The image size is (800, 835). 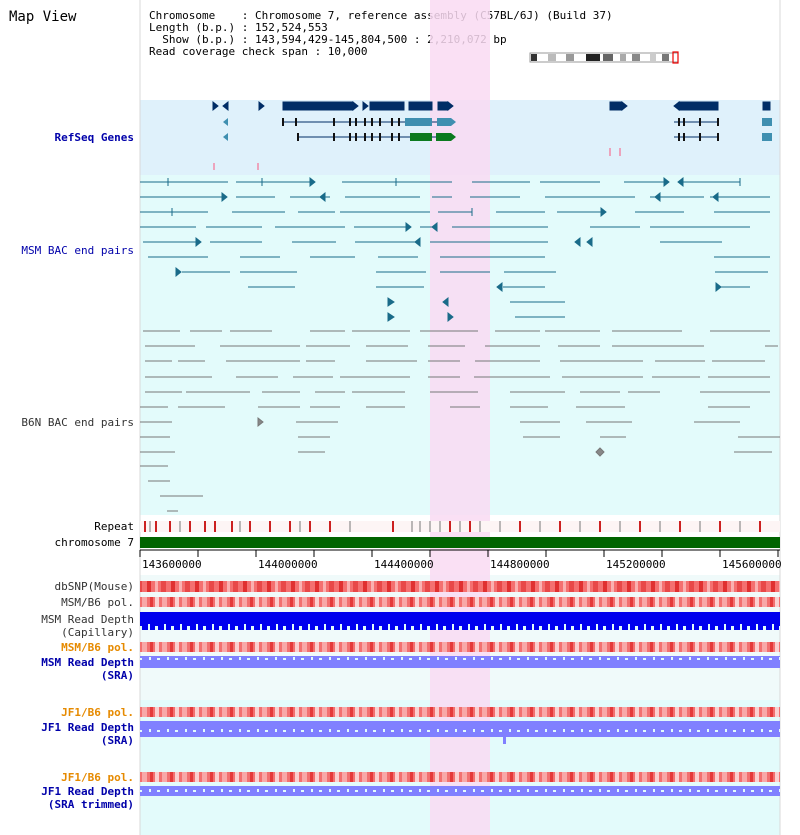 I want to click on jf1-read-depth-trimmed-label: JF1 Read Depth, so click(x=87, y=791).